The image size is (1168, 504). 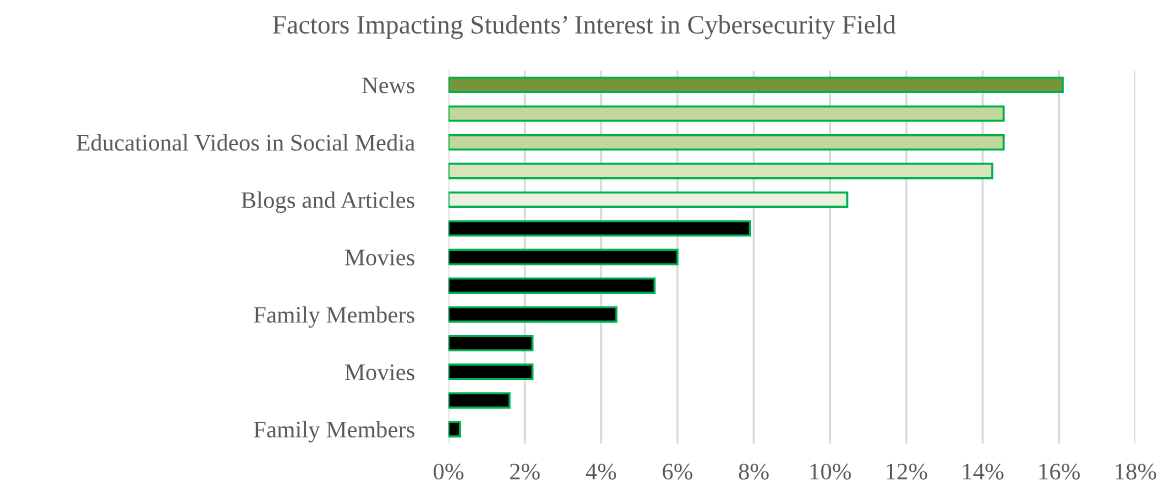 What do you see at coordinates (983, 471) in the screenshot?
I see `x-tick-label: 14%` at bounding box center [983, 471].